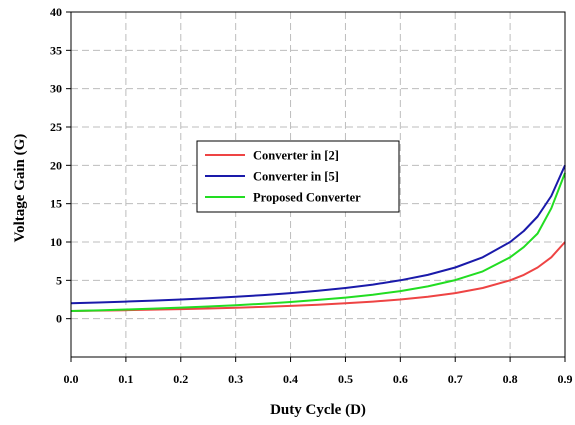  Describe the element at coordinates (290, 379) in the screenshot. I see `x-tick-label: 0.4` at that location.